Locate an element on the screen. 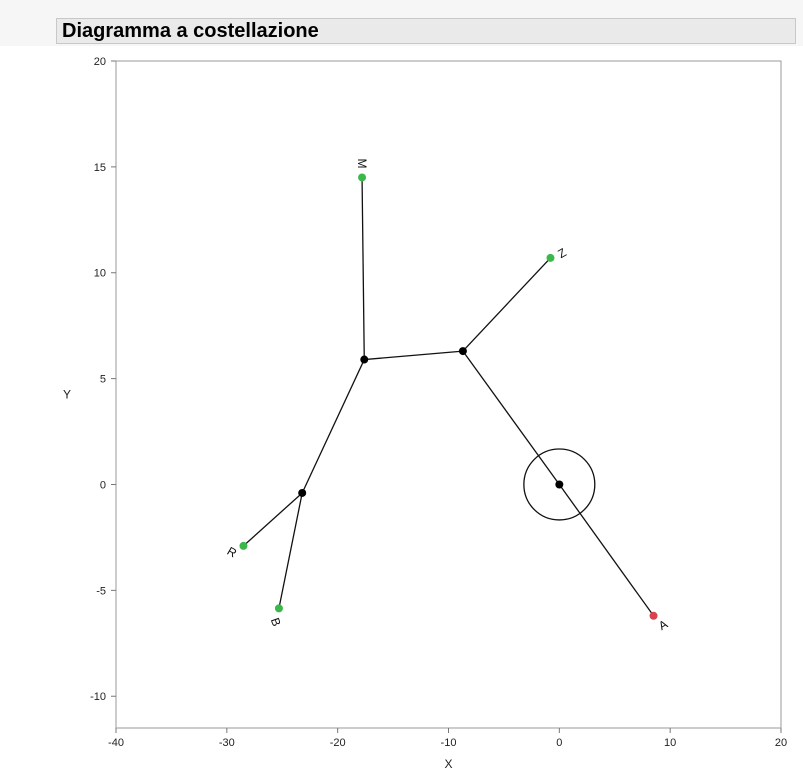 Image resolution: width=803 pixels, height=775 pixels. y-tick-label: 15 is located at coordinates (100, 168).